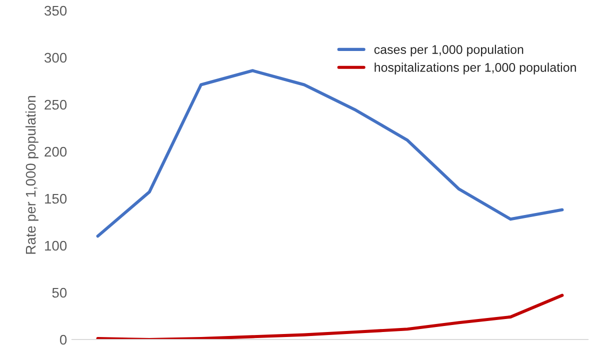 Image resolution: width=600 pixels, height=350 pixels. What do you see at coordinates (56, 245) in the screenshot?
I see `y-tick-label: 100` at bounding box center [56, 245].